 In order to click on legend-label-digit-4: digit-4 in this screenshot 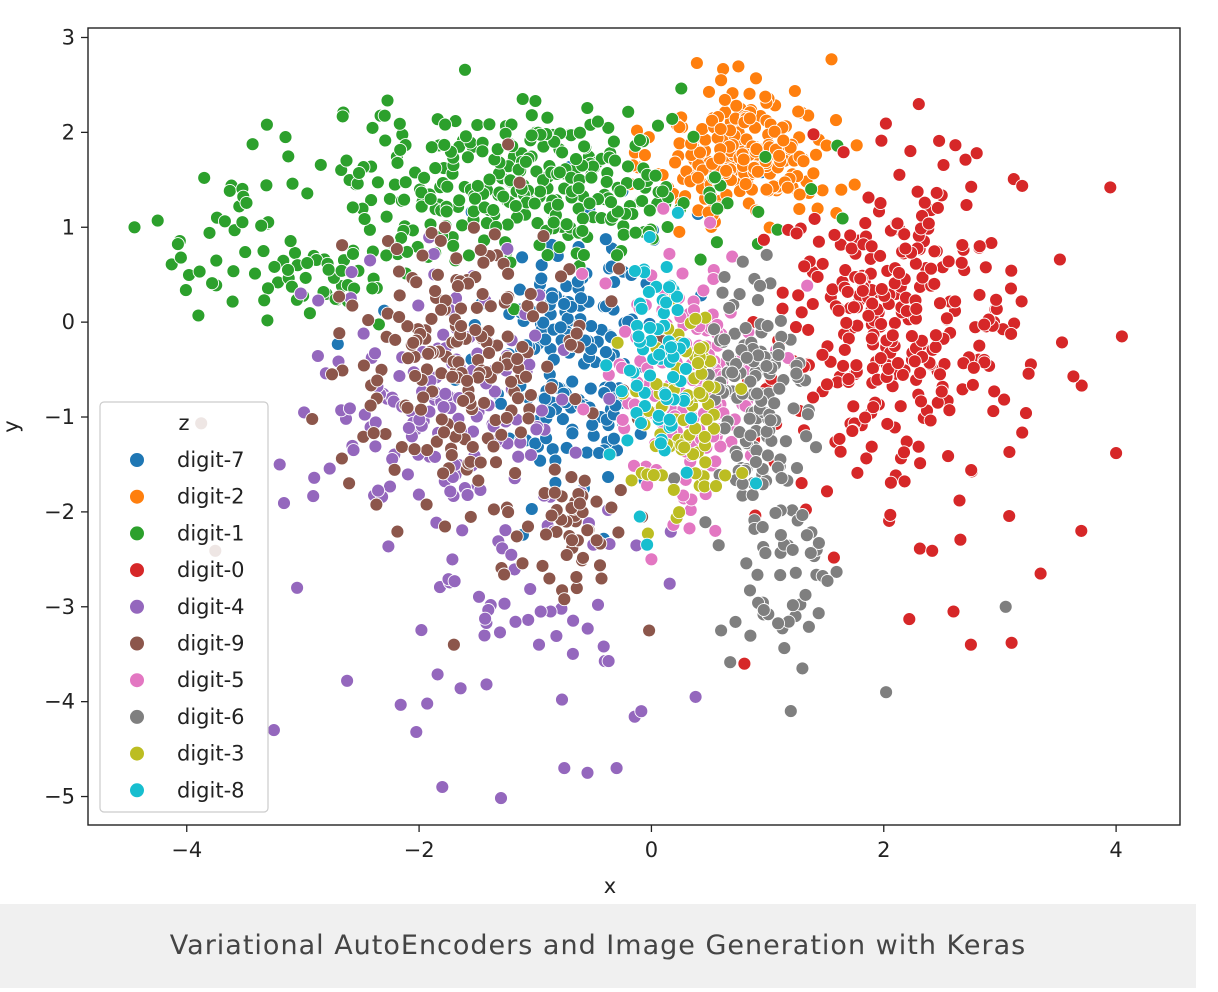, I will do `click(211, 607)`.